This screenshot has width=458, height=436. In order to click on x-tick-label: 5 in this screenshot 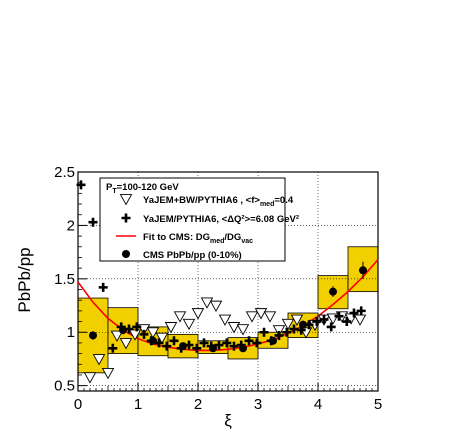, I will do `click(378, 404)`.